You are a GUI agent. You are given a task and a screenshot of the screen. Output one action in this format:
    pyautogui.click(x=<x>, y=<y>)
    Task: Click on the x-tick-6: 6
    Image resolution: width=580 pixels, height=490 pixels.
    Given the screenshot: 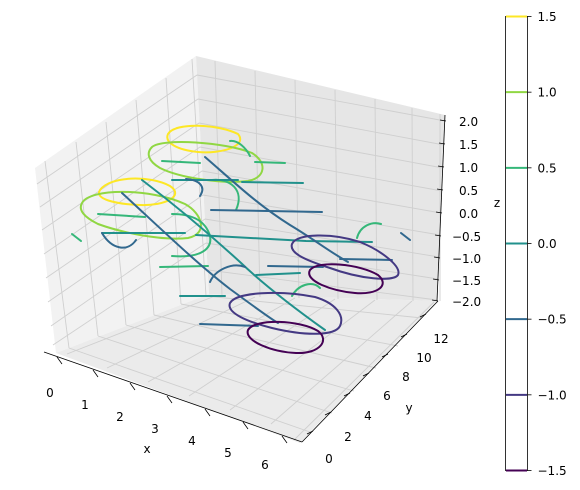 What is the action you would take?
    pyautogui.click(x=265, y=465)
    